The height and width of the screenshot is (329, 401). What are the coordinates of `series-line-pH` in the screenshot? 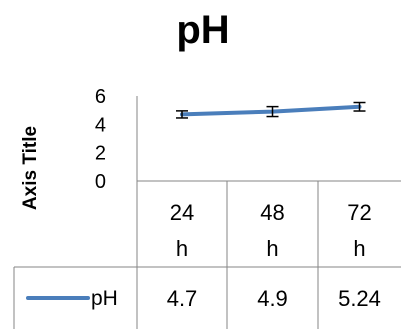 It's located at (271, 110).